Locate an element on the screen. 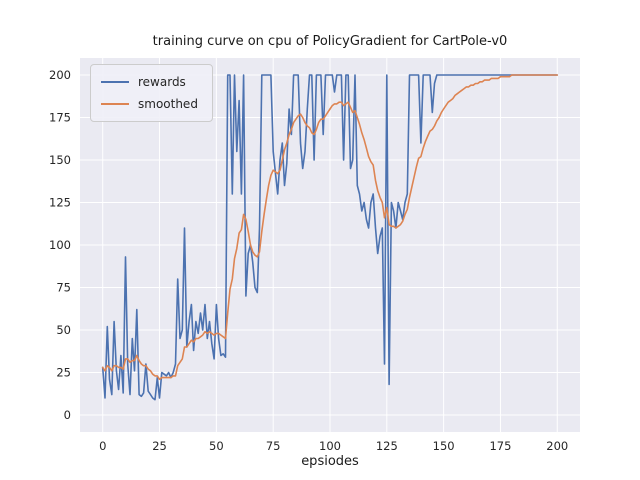 This screenshot has width=640, height=480. x-tick-label: 100 is located at coordinates (330, 446).